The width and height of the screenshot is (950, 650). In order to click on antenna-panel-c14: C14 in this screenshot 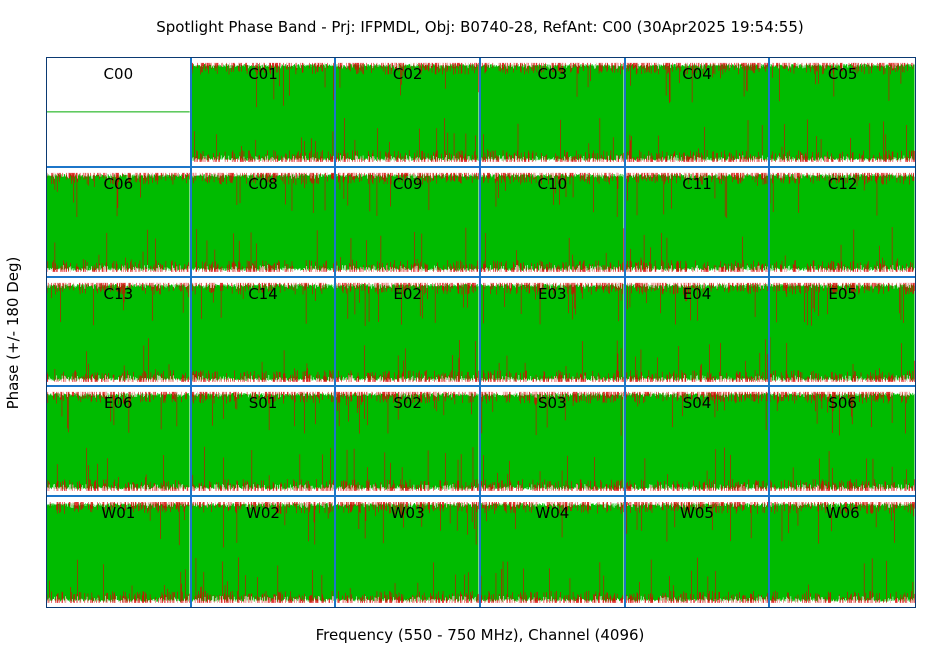, I will do `click(264, 332)`.